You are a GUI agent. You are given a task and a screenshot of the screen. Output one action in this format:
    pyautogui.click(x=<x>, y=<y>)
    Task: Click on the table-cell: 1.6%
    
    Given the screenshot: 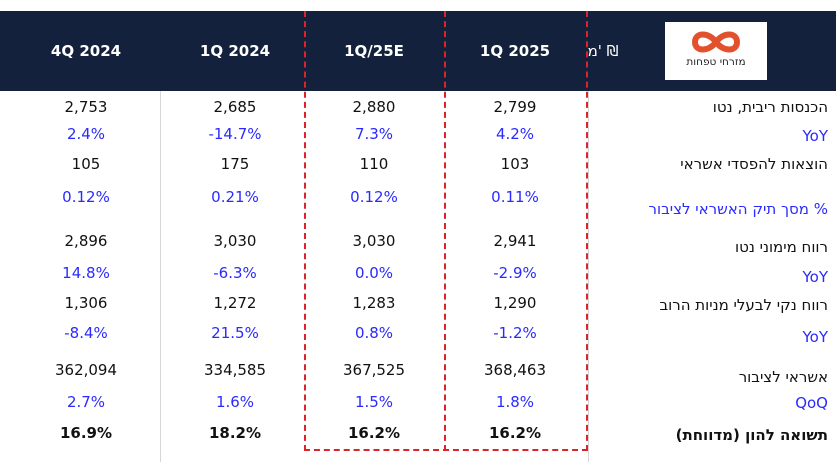 What is the action you would take?
    pyautogui.click(x=235, y=402)
    